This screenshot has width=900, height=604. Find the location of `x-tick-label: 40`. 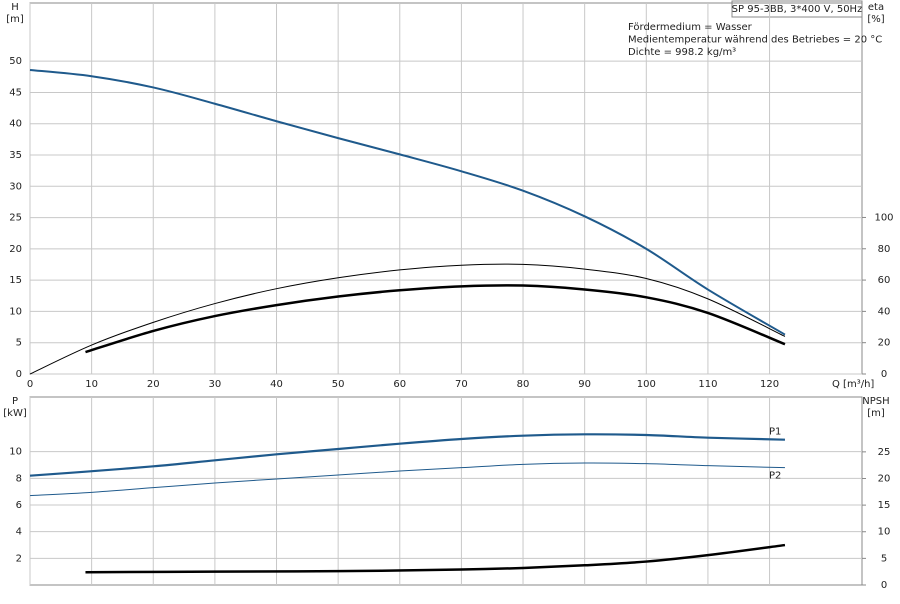

x-tick-label: 40 is located at coordinates (276, 384).